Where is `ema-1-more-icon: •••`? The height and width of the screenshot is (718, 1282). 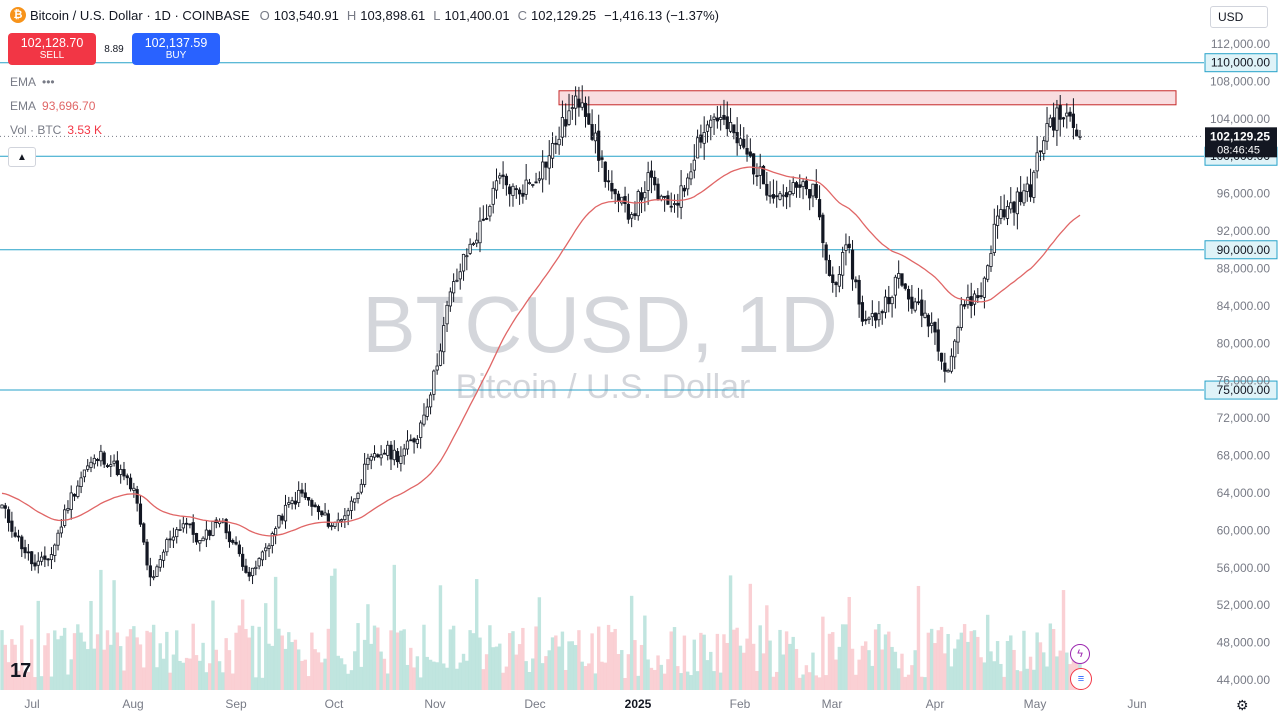 ema-1-more-icon: ••• is located at coordinates (48, 82).